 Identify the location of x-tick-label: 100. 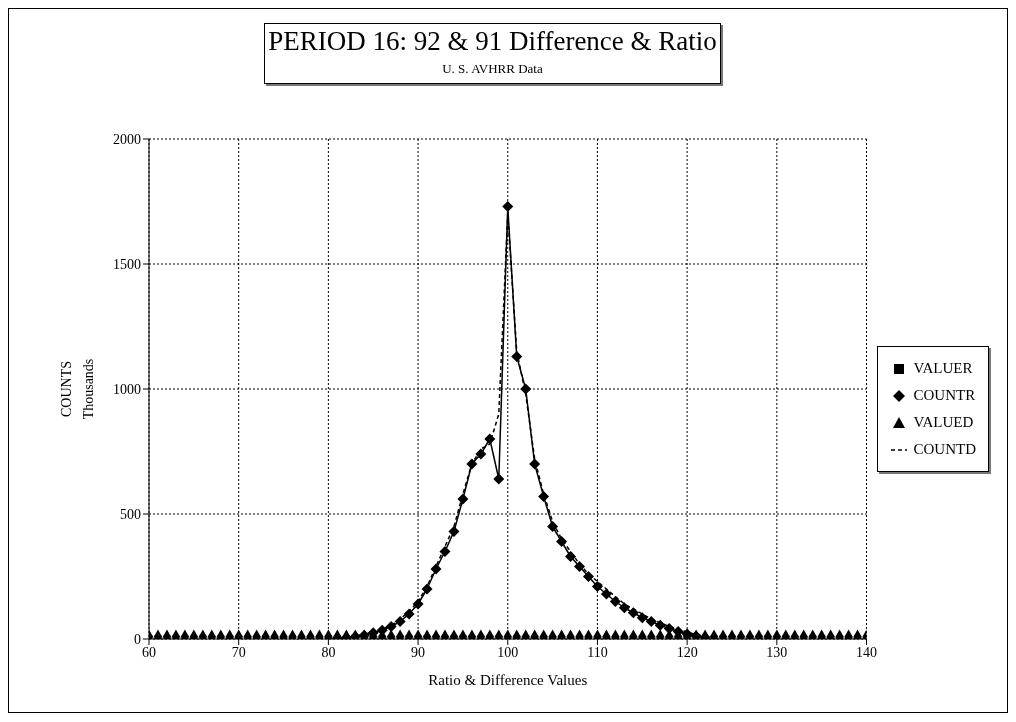
(508, 652).